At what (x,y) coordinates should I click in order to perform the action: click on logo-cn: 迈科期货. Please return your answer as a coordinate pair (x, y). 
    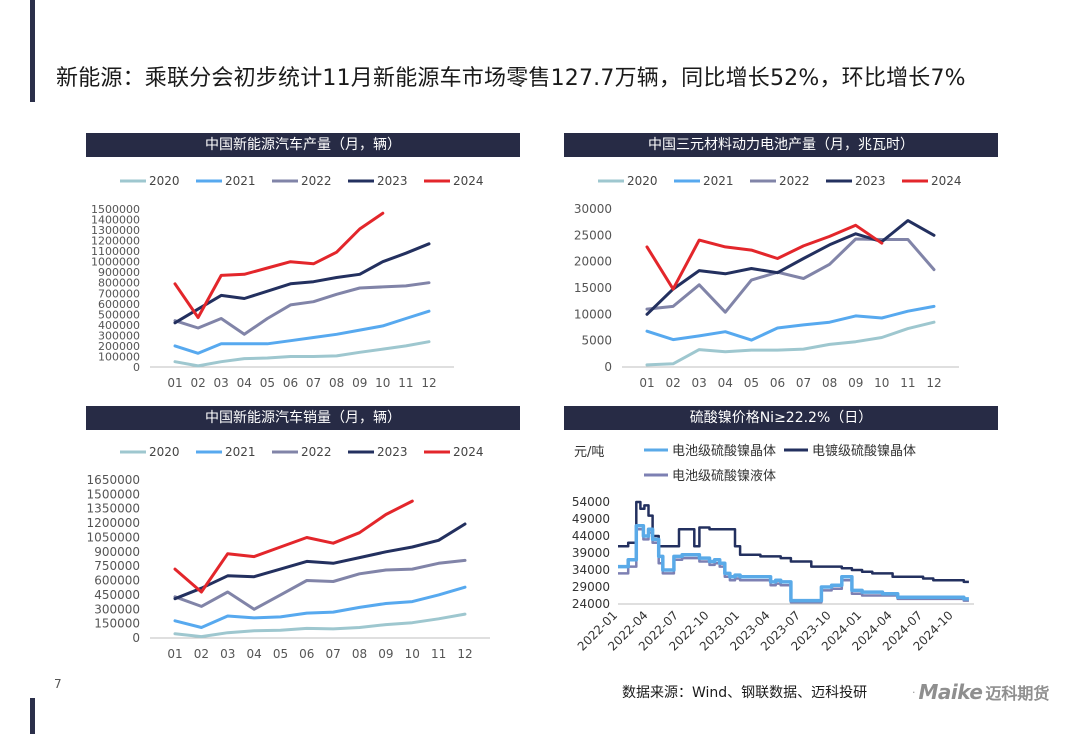
    Looking at the image, I should click on (1017, 693).